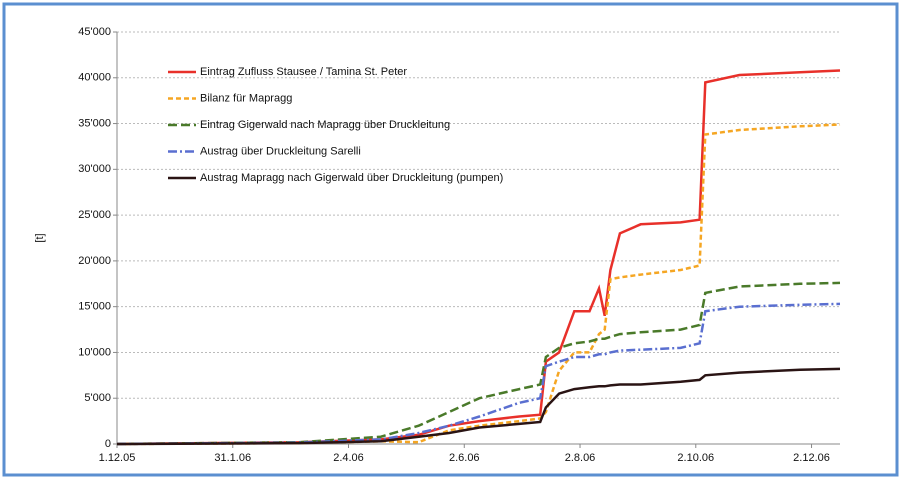 The height and width of the screenshot is (479, 901). What do you see at coordinates (580, 458) in the screenshot?
I see `x-tick-label: 2.8.06` at bounding box center [580, 458].